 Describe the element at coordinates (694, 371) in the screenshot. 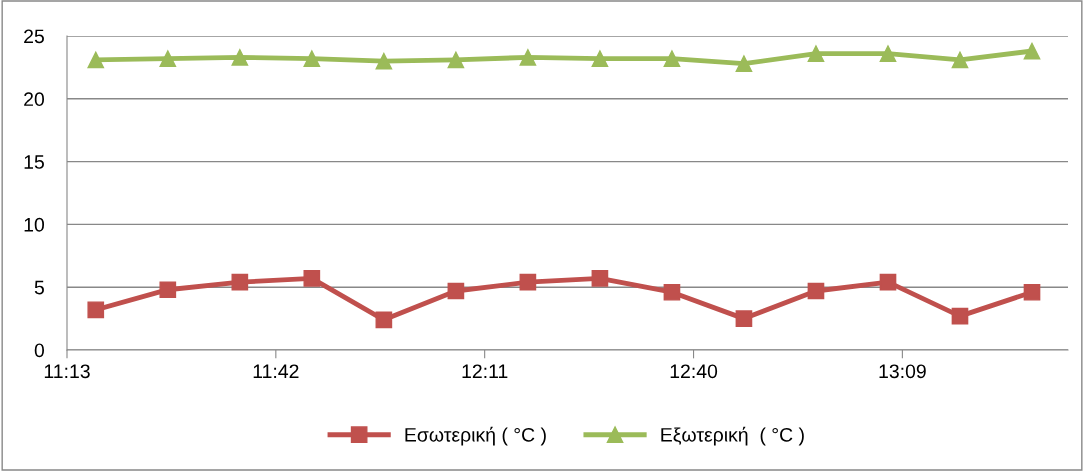

I see `x-tick-label: 12:40` at that location.